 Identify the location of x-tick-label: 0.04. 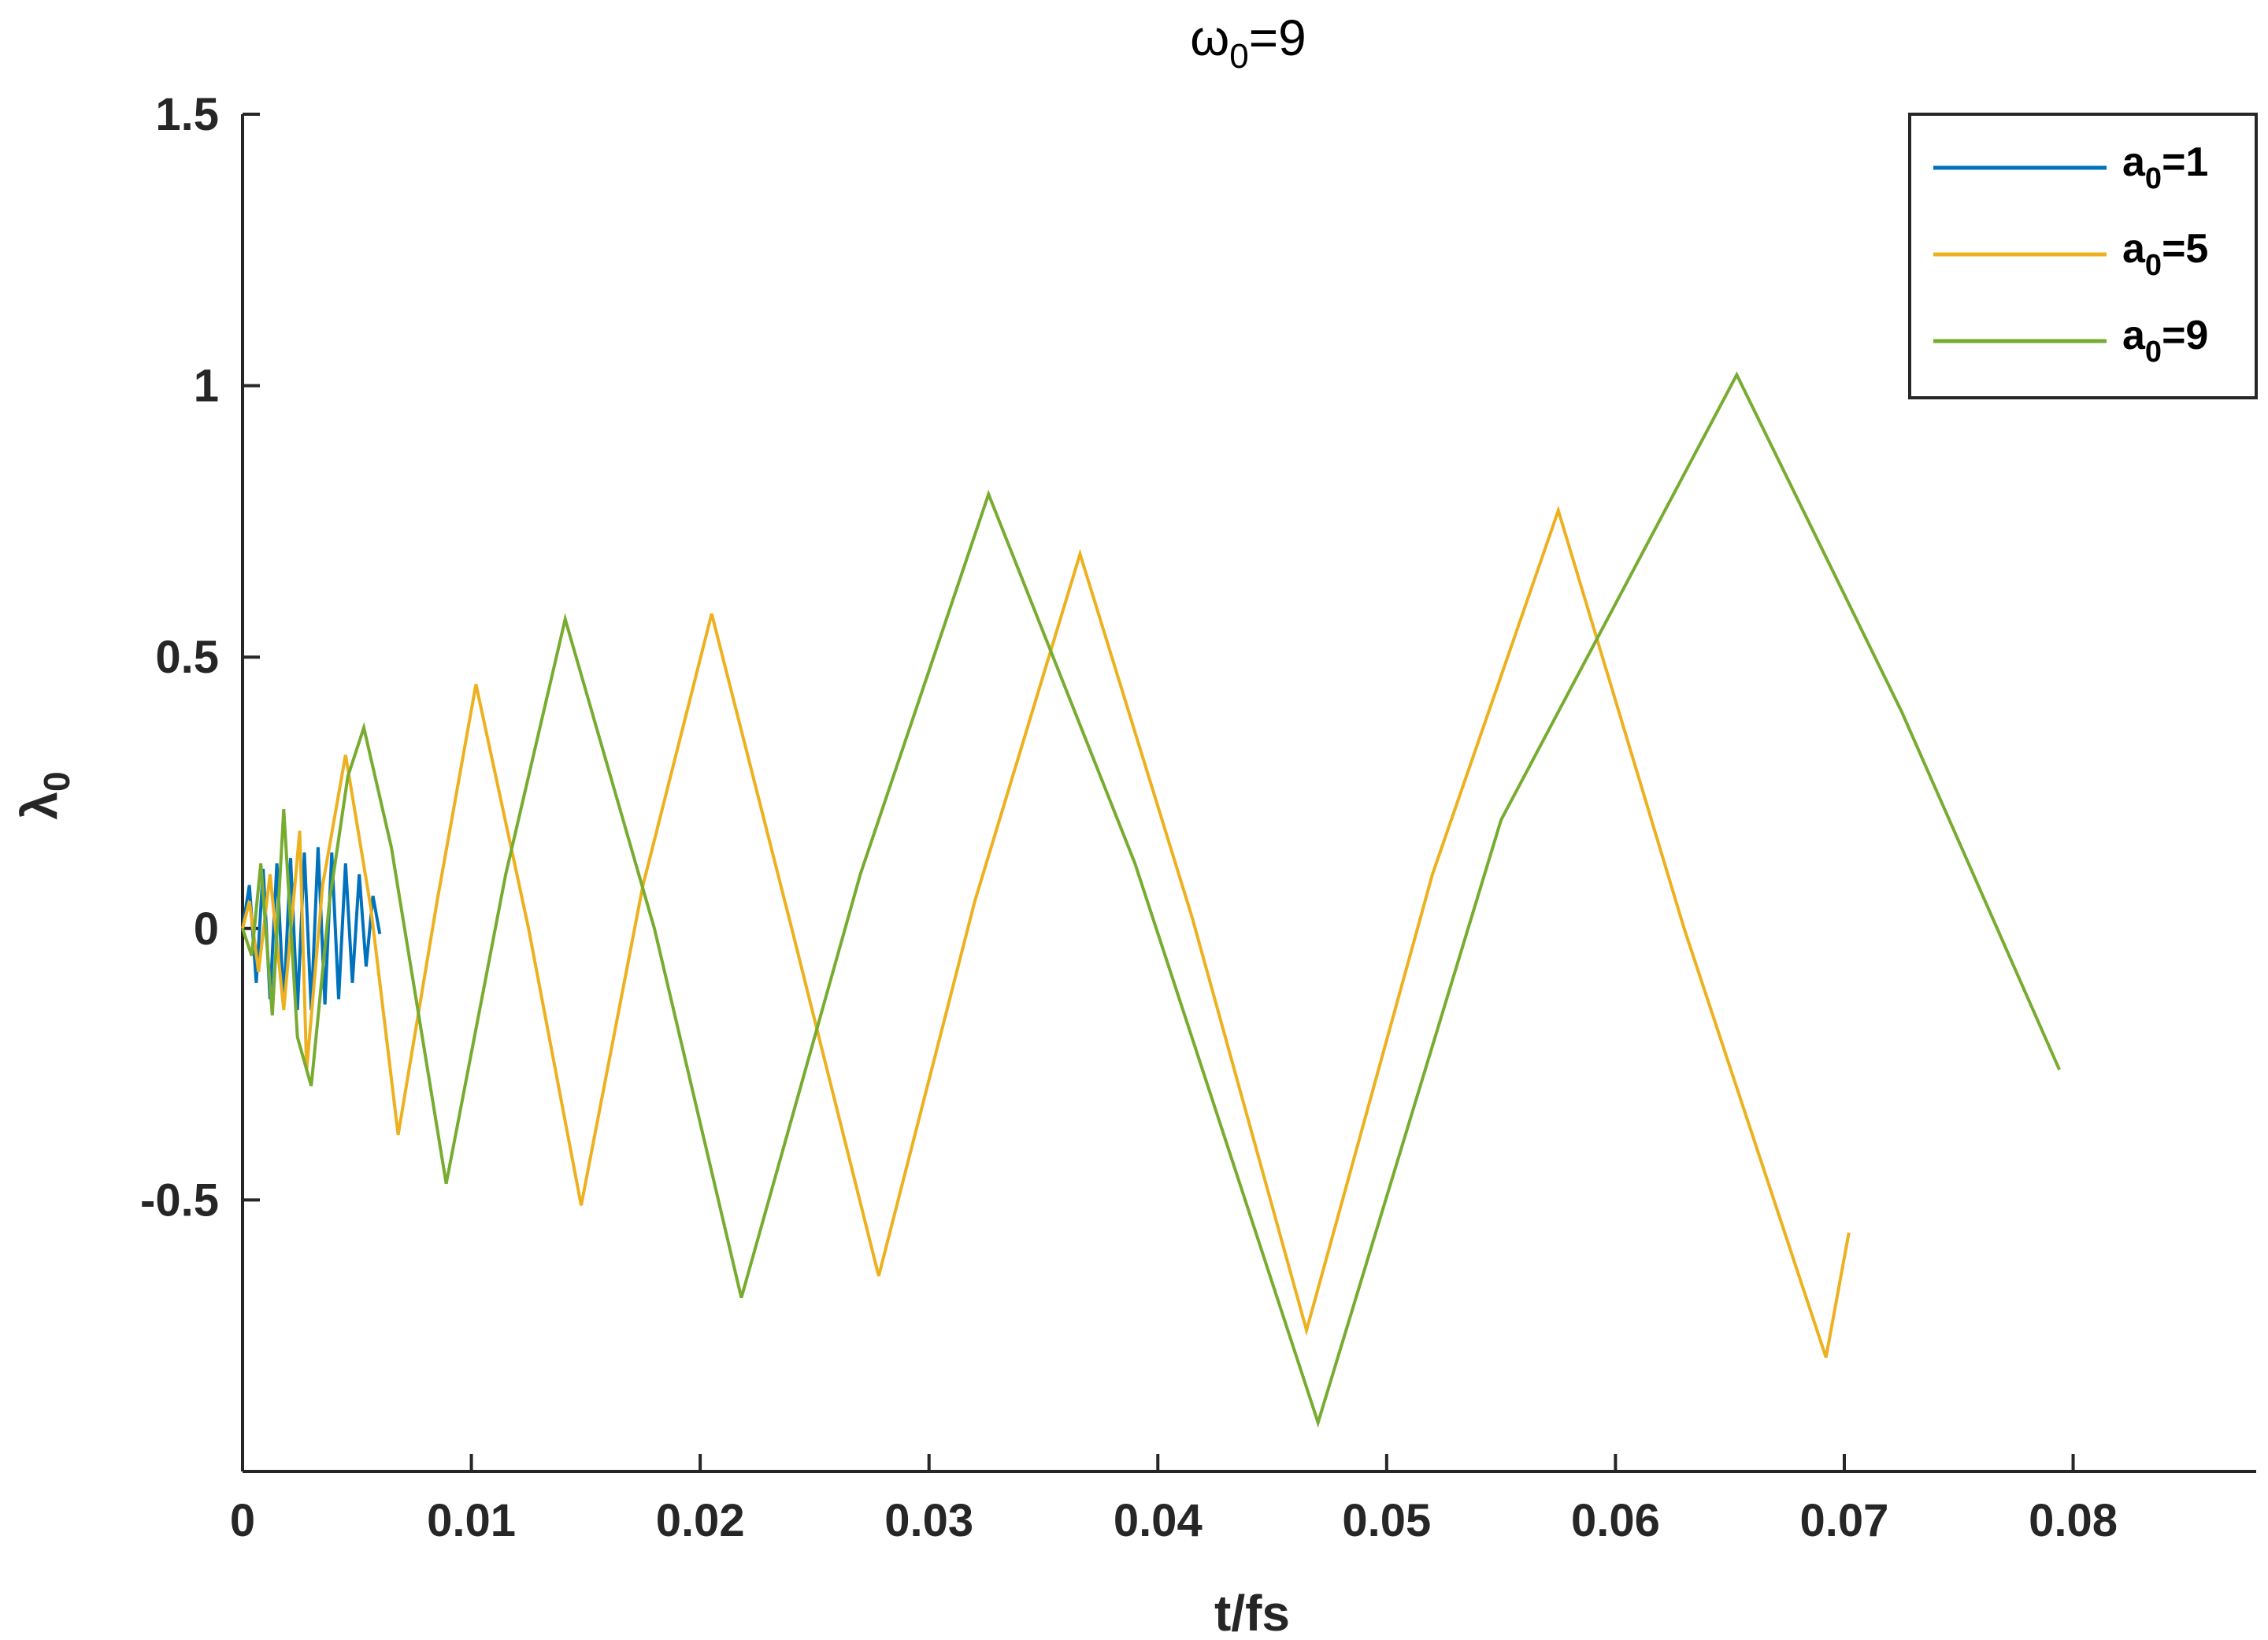
(1158, 1520).